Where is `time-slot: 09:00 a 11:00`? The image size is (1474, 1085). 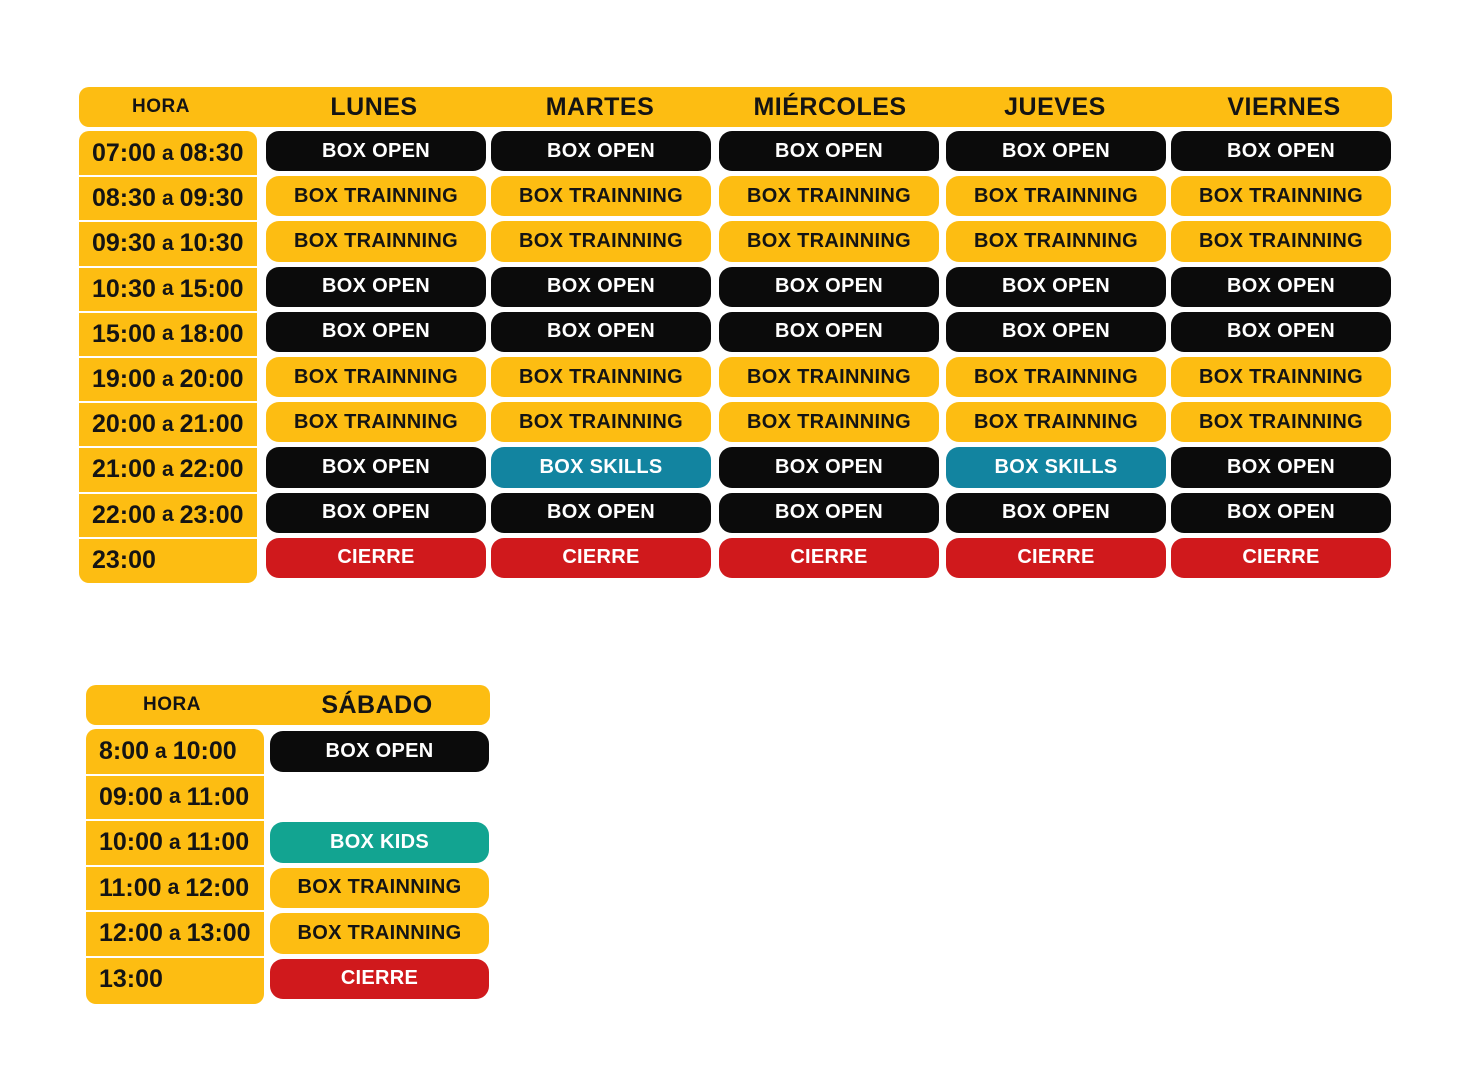 time-slot: 09:00 a 11:00 is located at coordinates (175, 798).